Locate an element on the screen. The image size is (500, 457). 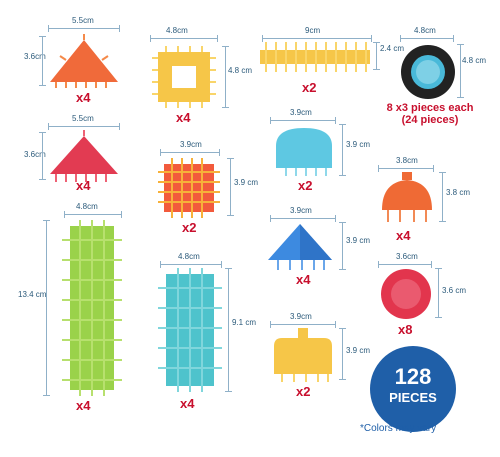
dim-red-circle-width: 3.6cm is located at coordinates (407, 256).